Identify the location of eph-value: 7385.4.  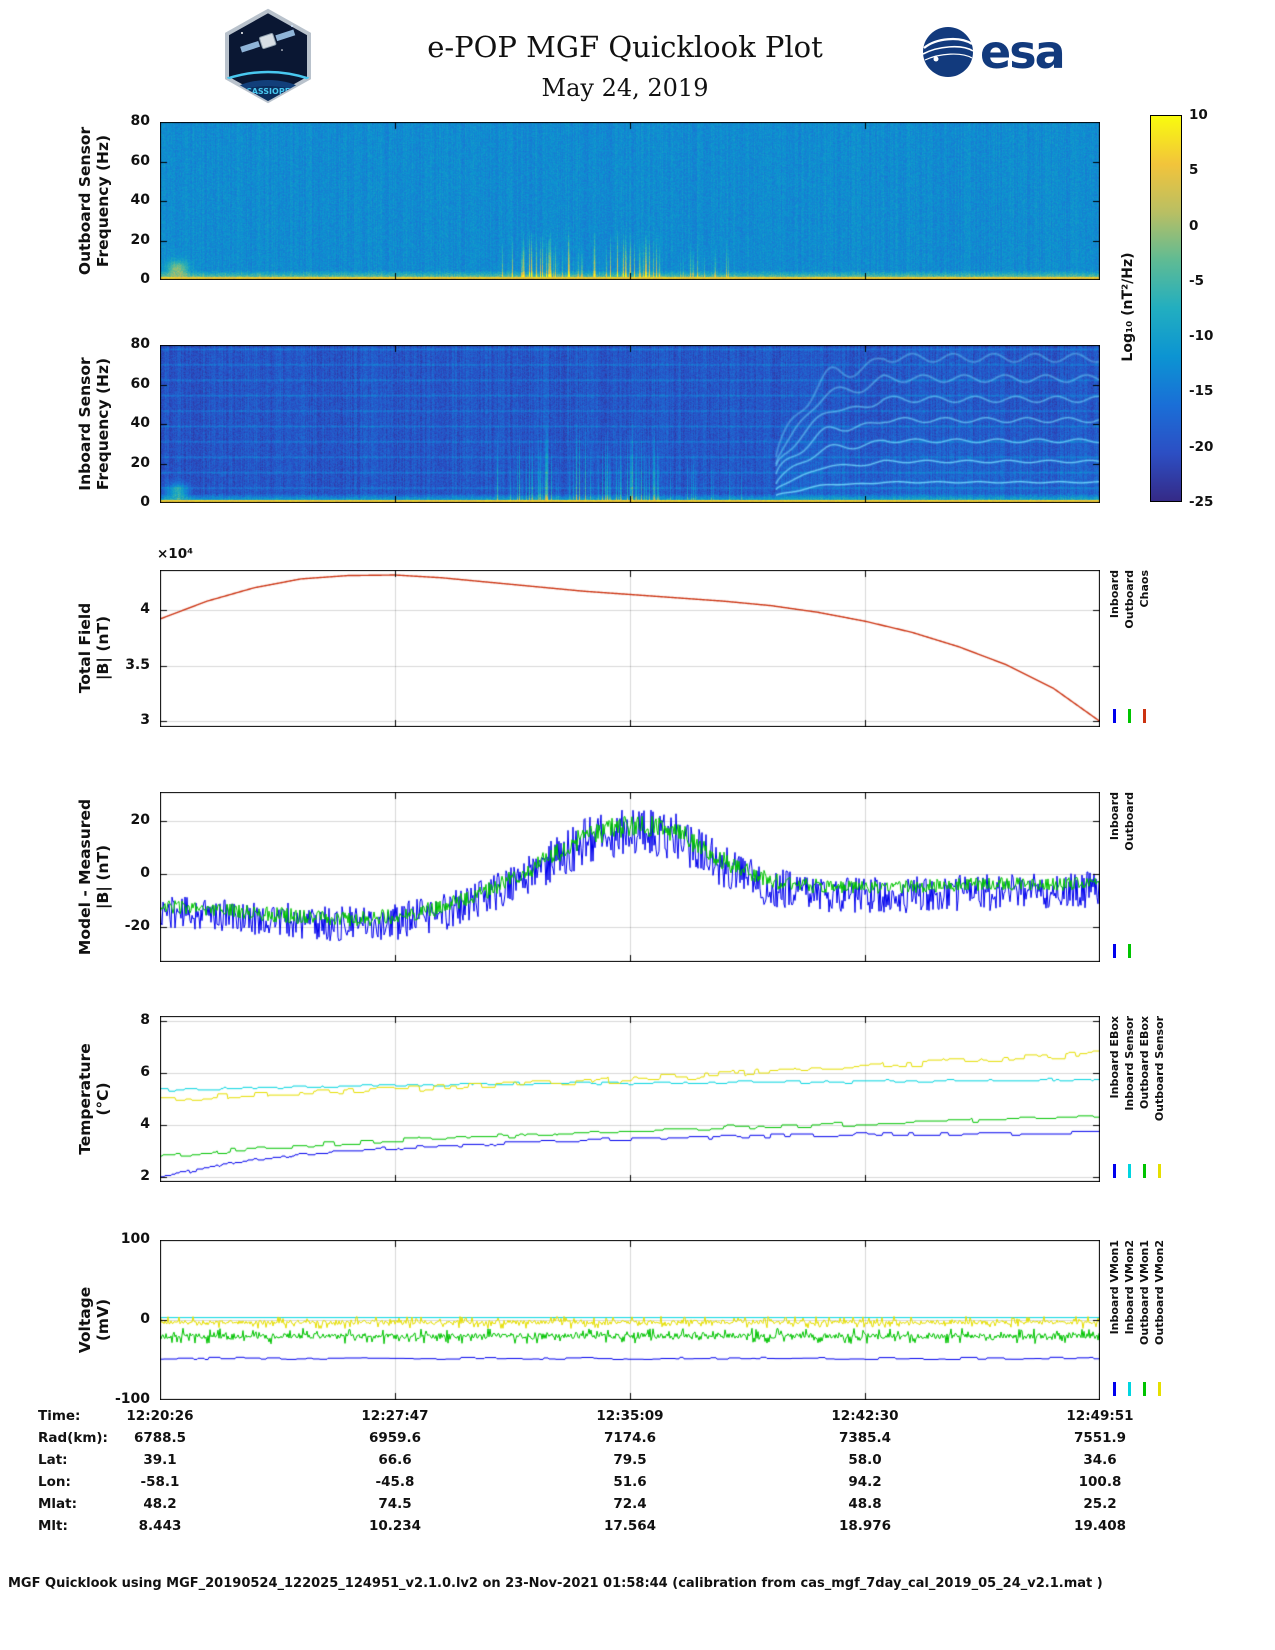
(865, 1438).